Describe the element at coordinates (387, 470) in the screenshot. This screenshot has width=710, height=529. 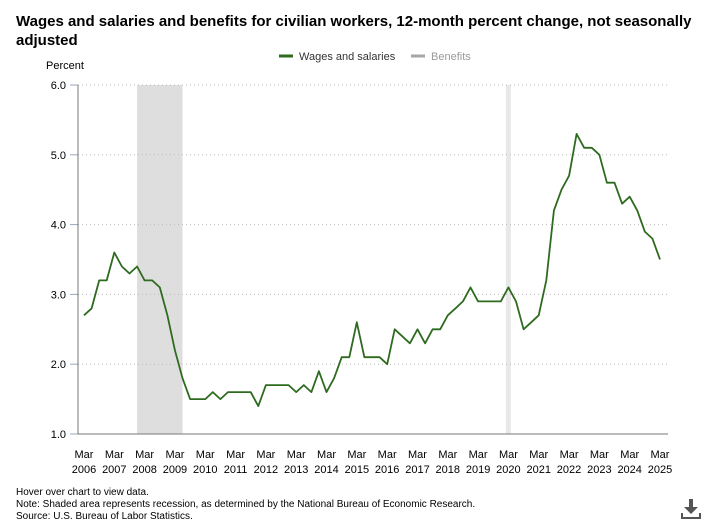
I see `x-tick-year: 2016` at that location.